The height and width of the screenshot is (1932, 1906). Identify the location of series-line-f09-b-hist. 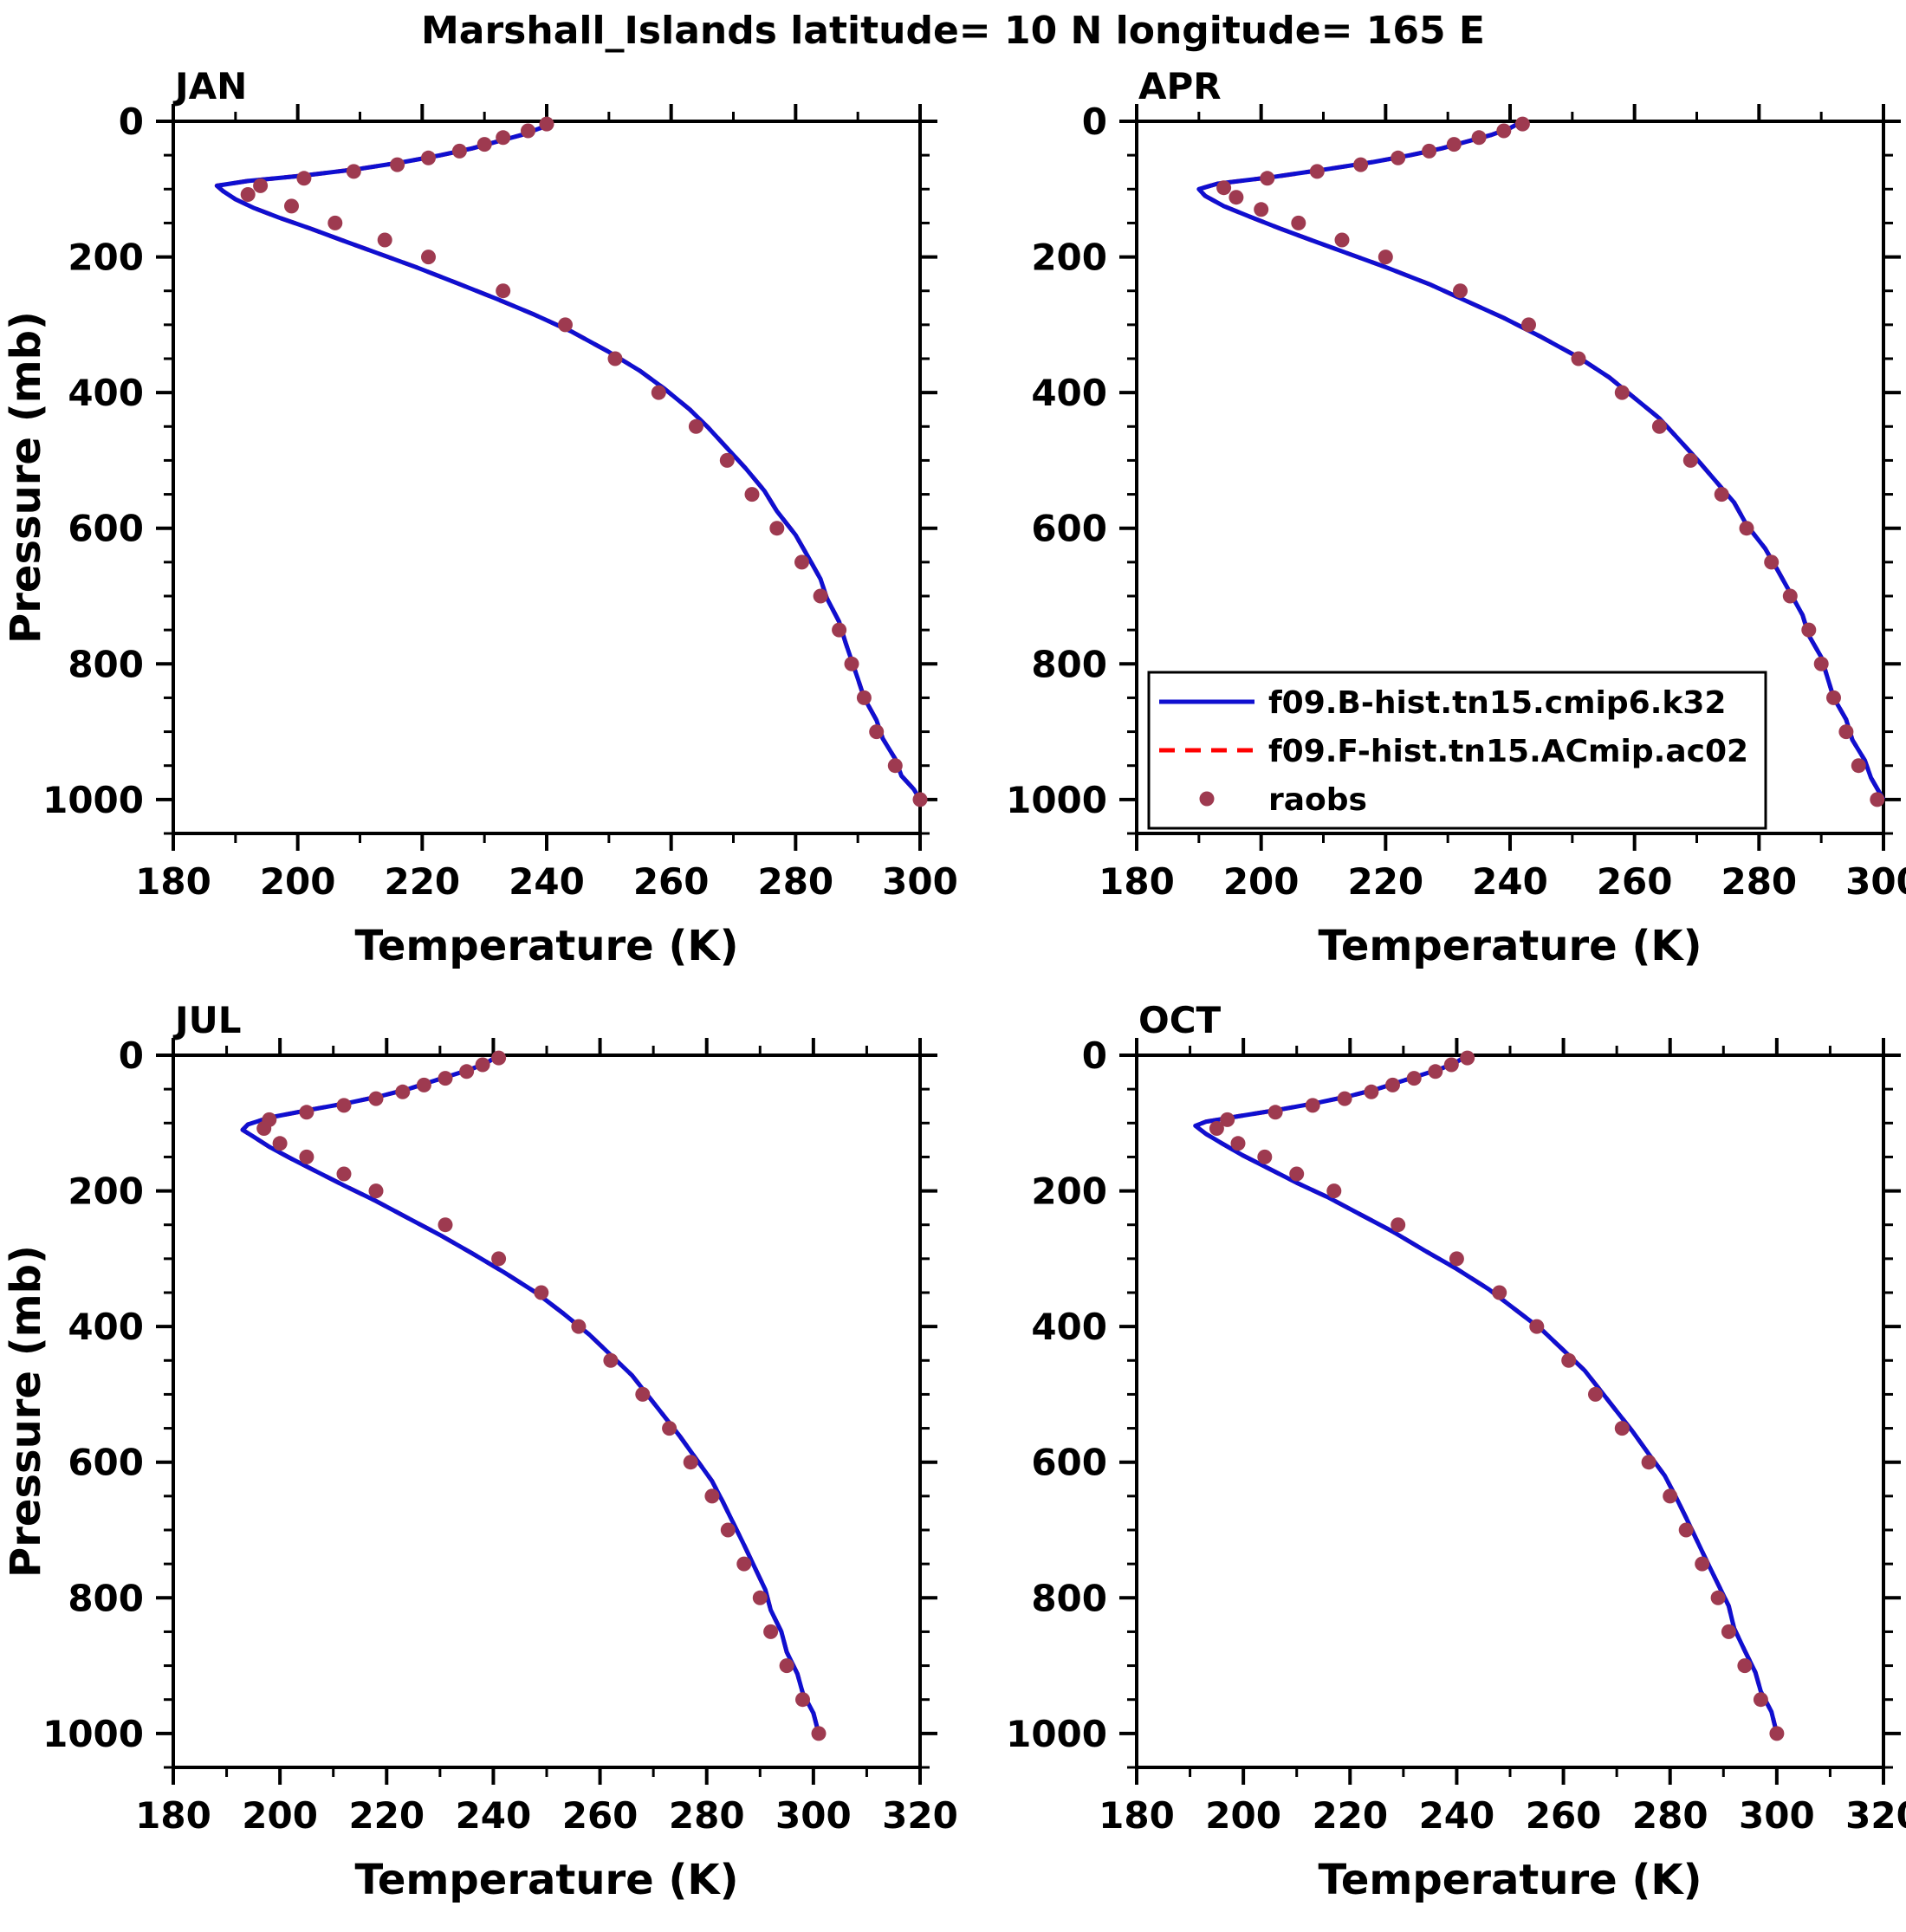
(1486, 1393).